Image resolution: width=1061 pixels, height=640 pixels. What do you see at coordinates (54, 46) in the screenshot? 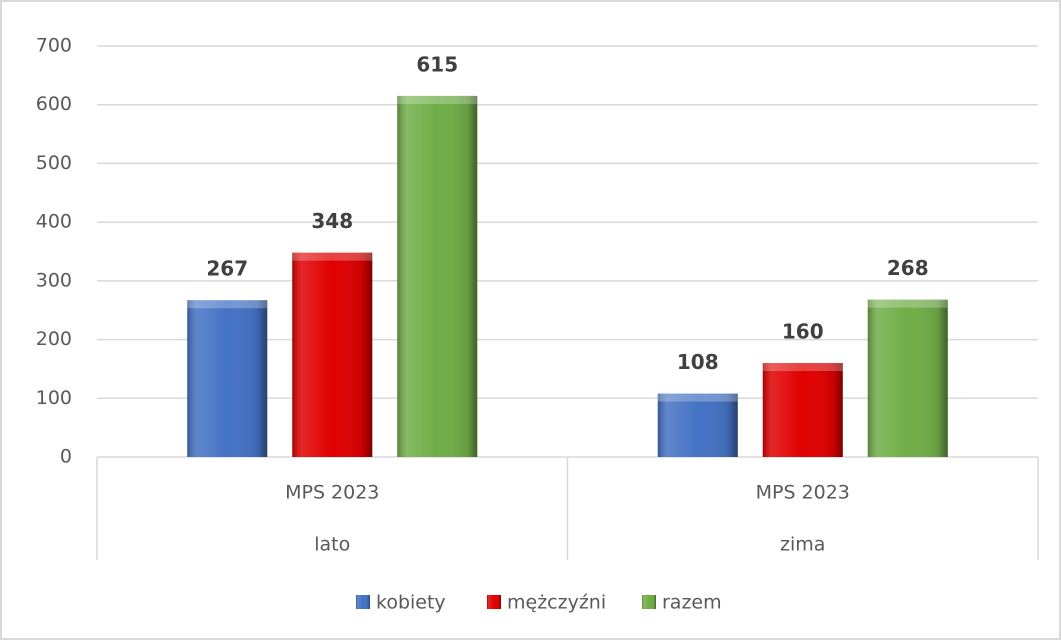
I see `y-tick-label: 700` at bounding box center [54, 46].